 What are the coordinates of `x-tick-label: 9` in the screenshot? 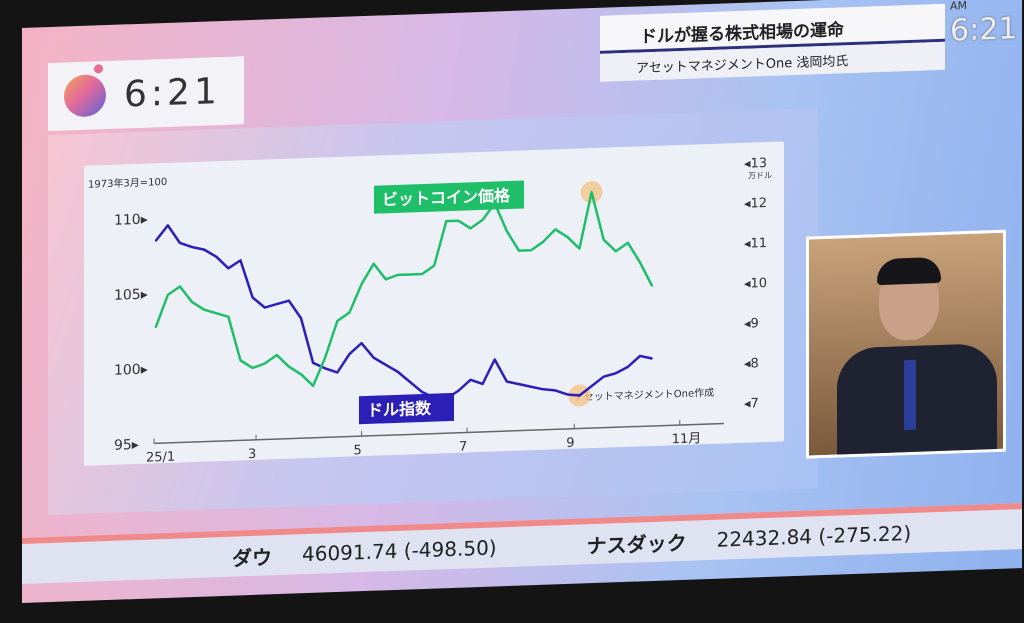 It's located at (570, 443).